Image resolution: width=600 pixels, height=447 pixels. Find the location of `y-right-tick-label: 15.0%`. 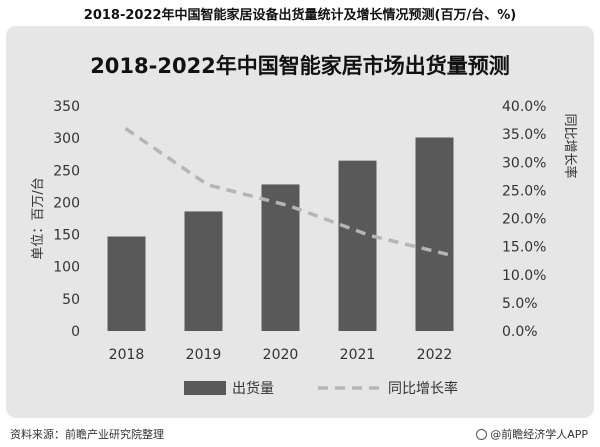

y-right-tick-label: 15.0% is located at coordinates (524, 248).